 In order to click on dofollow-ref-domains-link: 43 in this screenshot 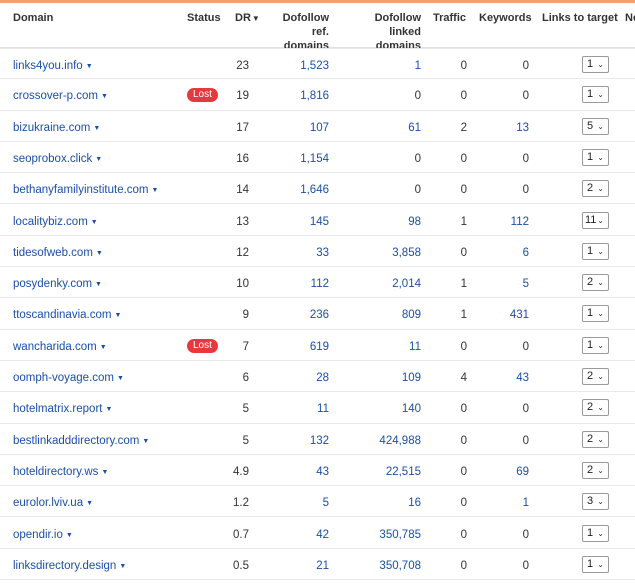, I will do `click(322, 471)`.